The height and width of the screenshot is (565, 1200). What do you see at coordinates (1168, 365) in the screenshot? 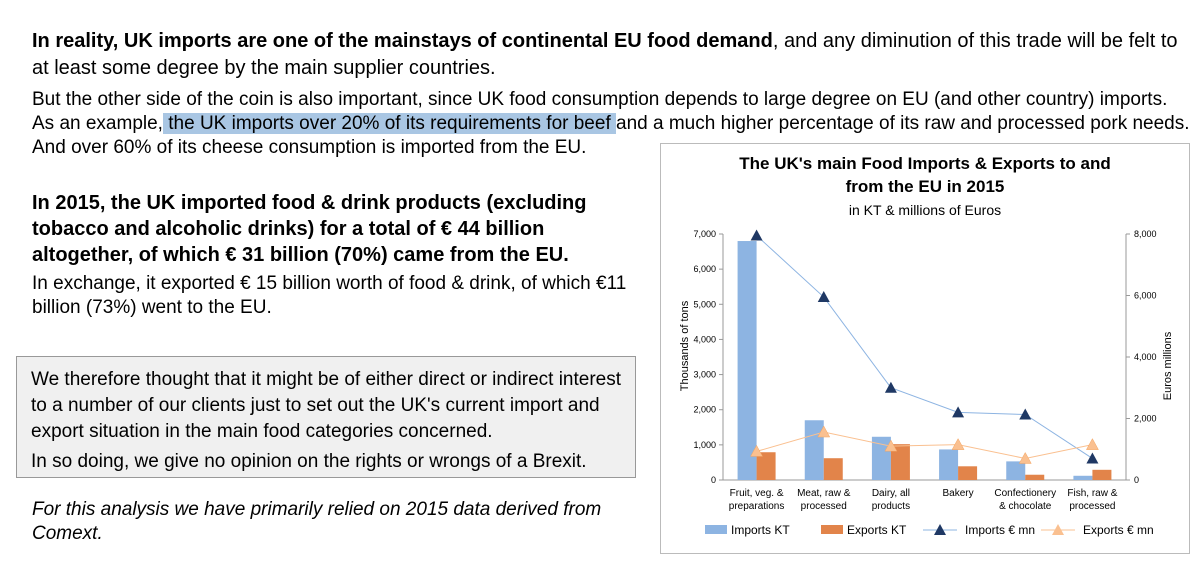
I see `y2-axis-label: Euros millions` at bounding box center [1168, 365].